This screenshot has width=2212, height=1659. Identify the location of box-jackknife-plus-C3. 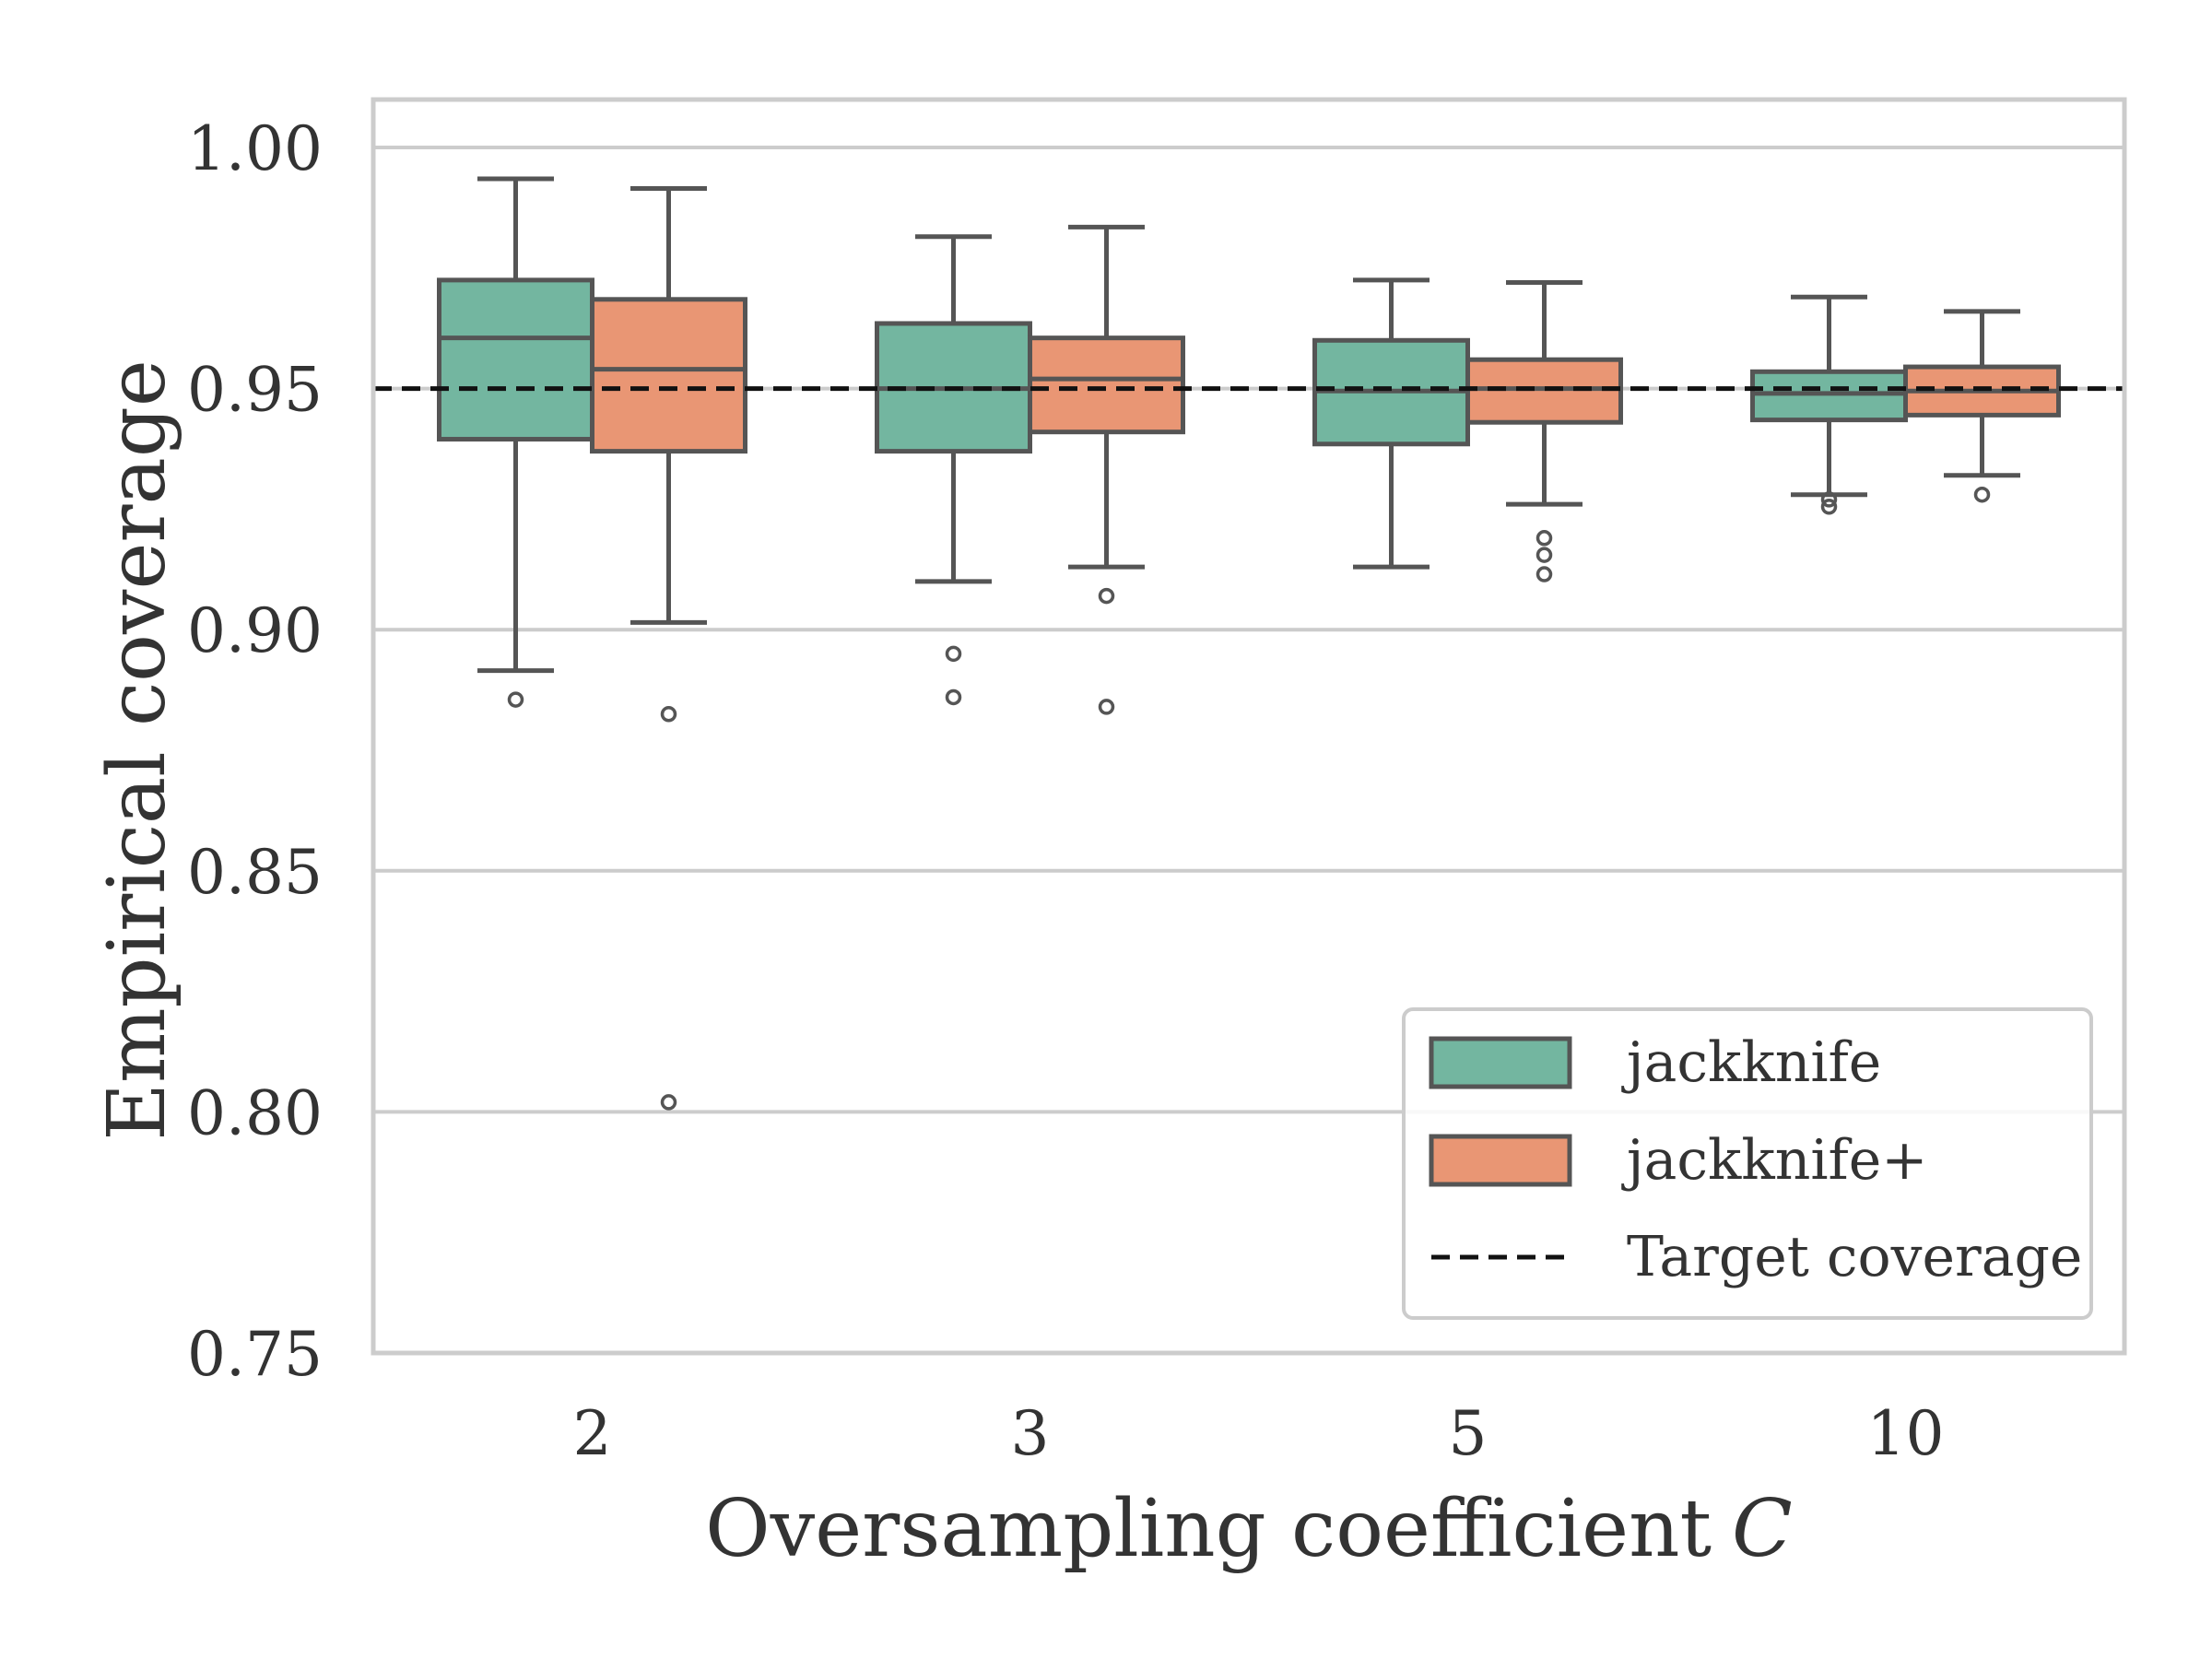
(1106, 469).